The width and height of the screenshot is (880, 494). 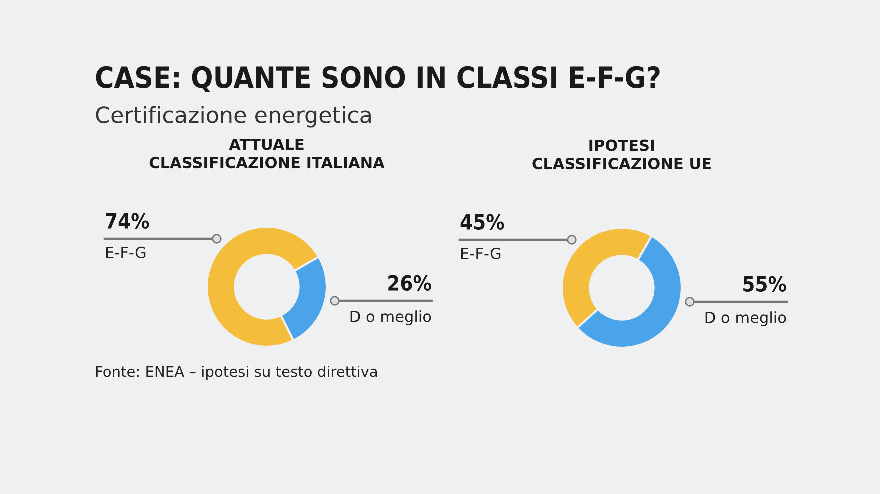 I want to click on data-label: 74%, so click(x=128, y=221).